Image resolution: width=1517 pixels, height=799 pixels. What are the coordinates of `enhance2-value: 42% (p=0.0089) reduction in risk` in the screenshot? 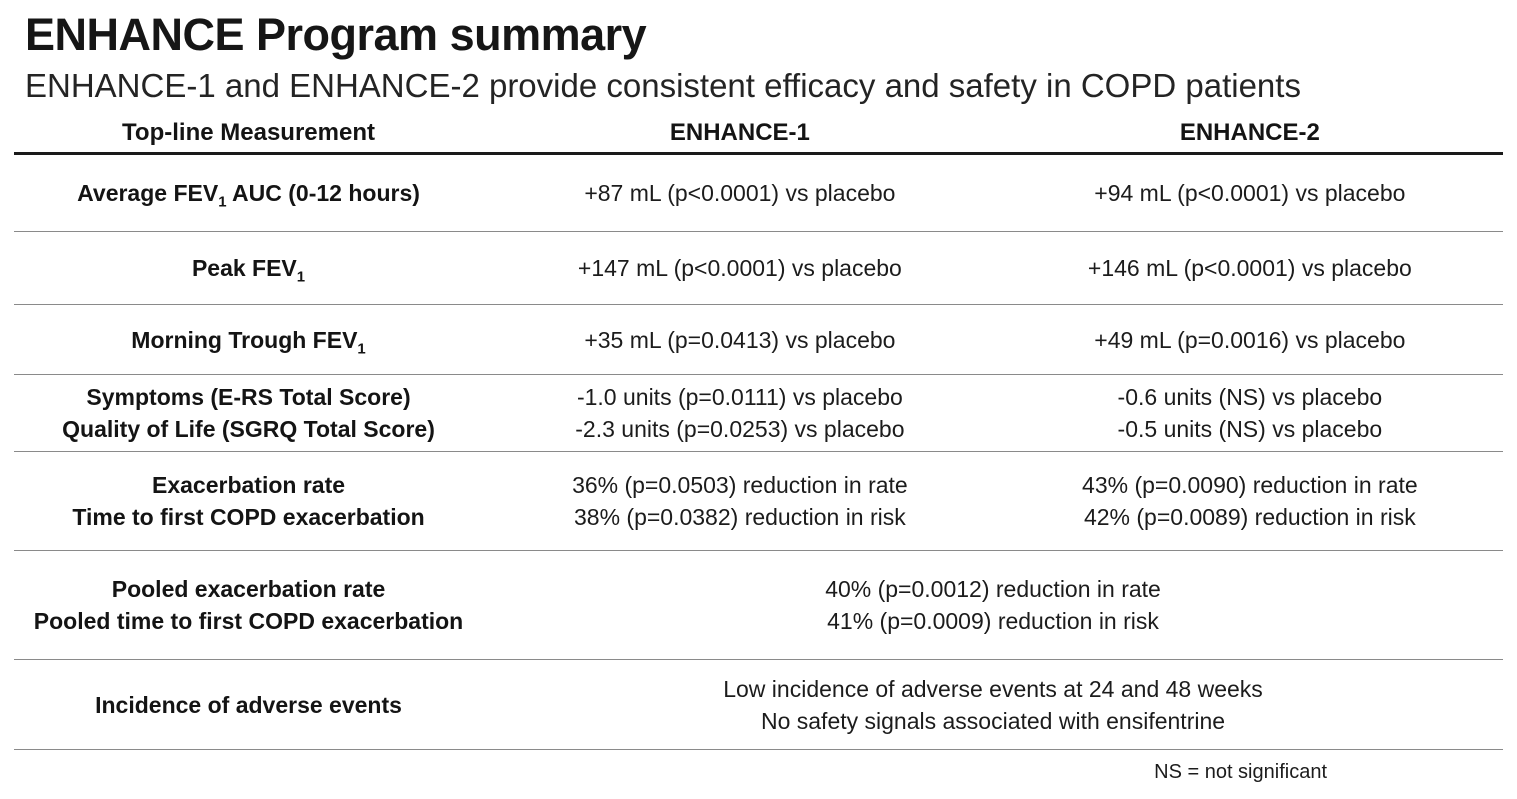 It's located at (1249, 517).